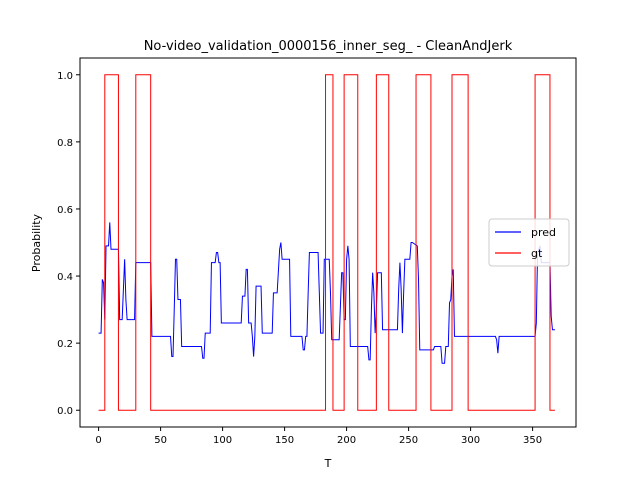  I want to click on x-tick-label: 250, so click(408, 440).